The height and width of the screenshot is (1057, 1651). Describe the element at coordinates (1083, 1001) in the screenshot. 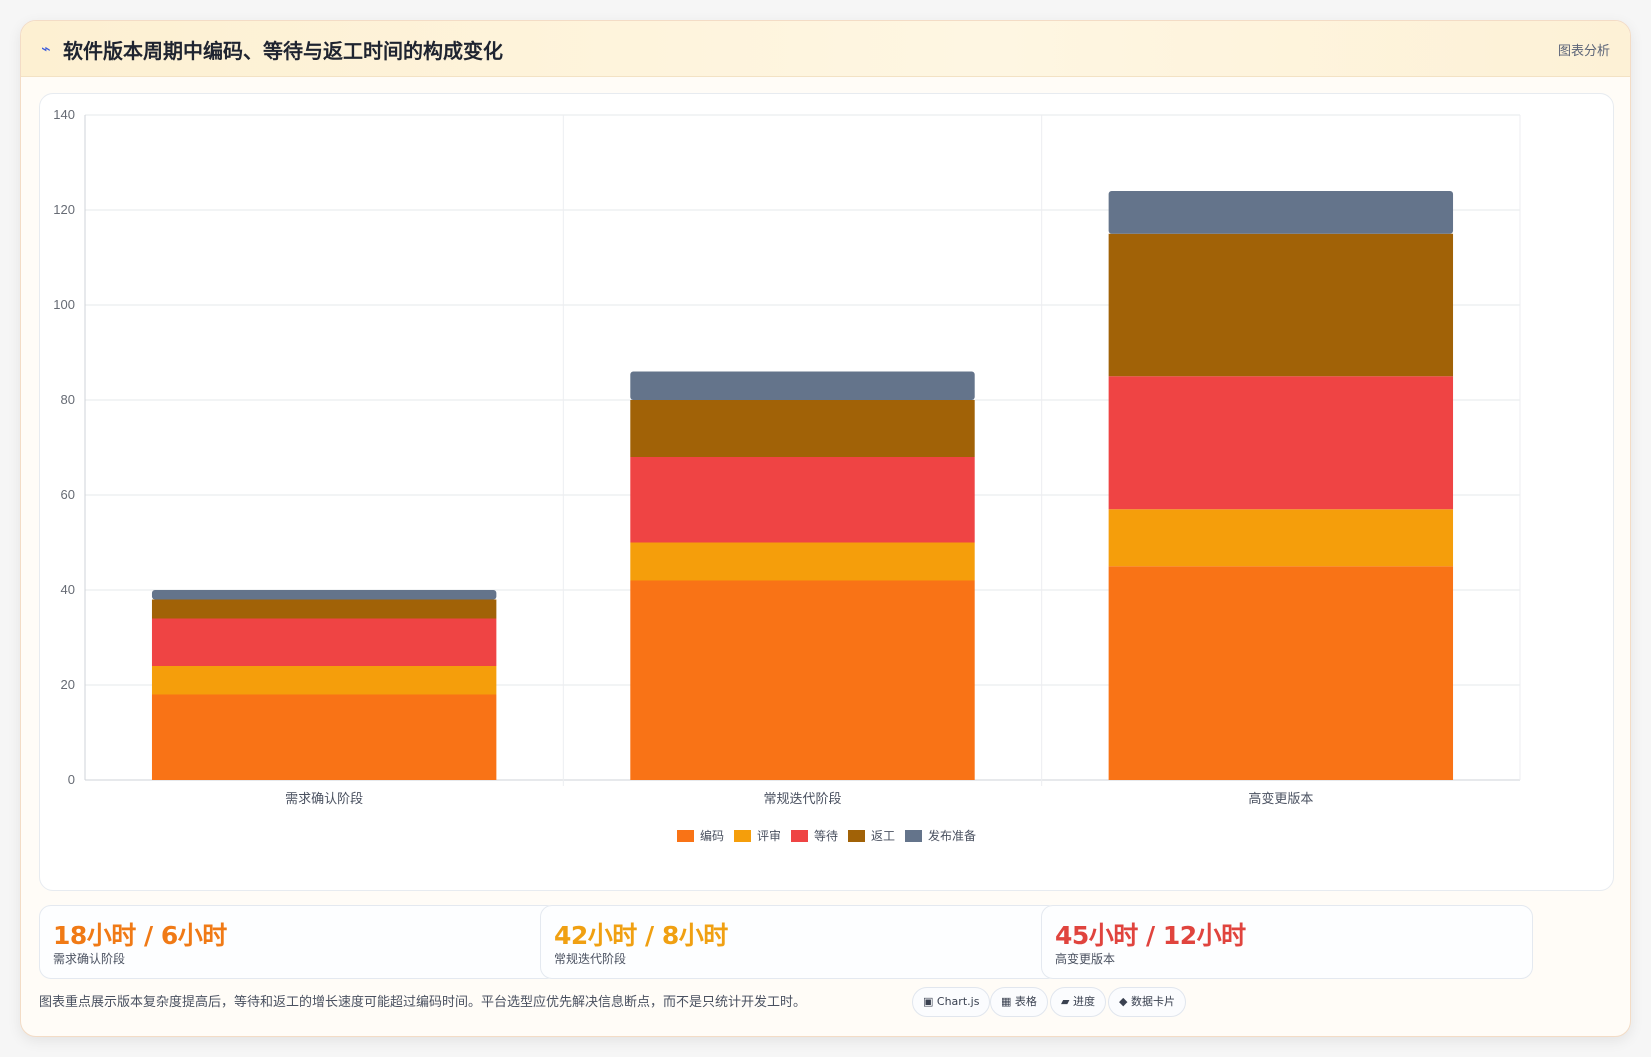

I see `chip-label: 进度` at that location.